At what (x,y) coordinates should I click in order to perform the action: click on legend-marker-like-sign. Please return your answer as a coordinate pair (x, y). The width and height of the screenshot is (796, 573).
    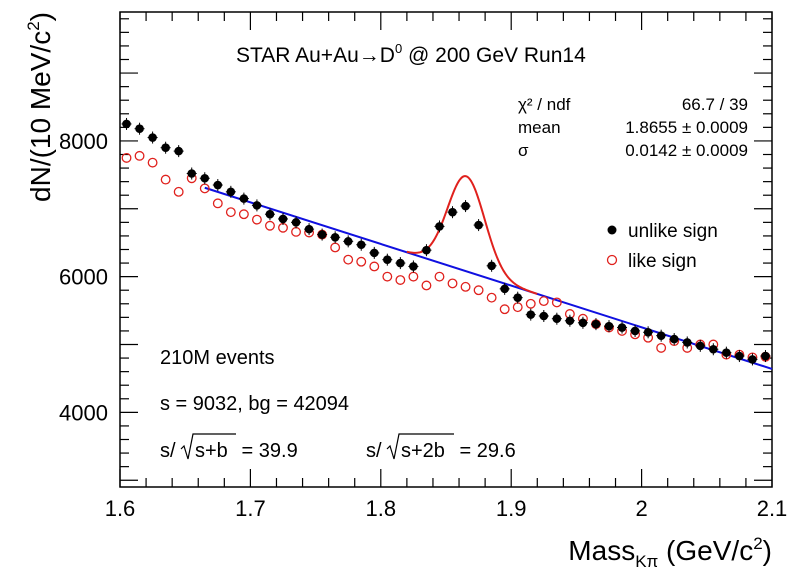
    Looking at the image, I should click on (612, 260).